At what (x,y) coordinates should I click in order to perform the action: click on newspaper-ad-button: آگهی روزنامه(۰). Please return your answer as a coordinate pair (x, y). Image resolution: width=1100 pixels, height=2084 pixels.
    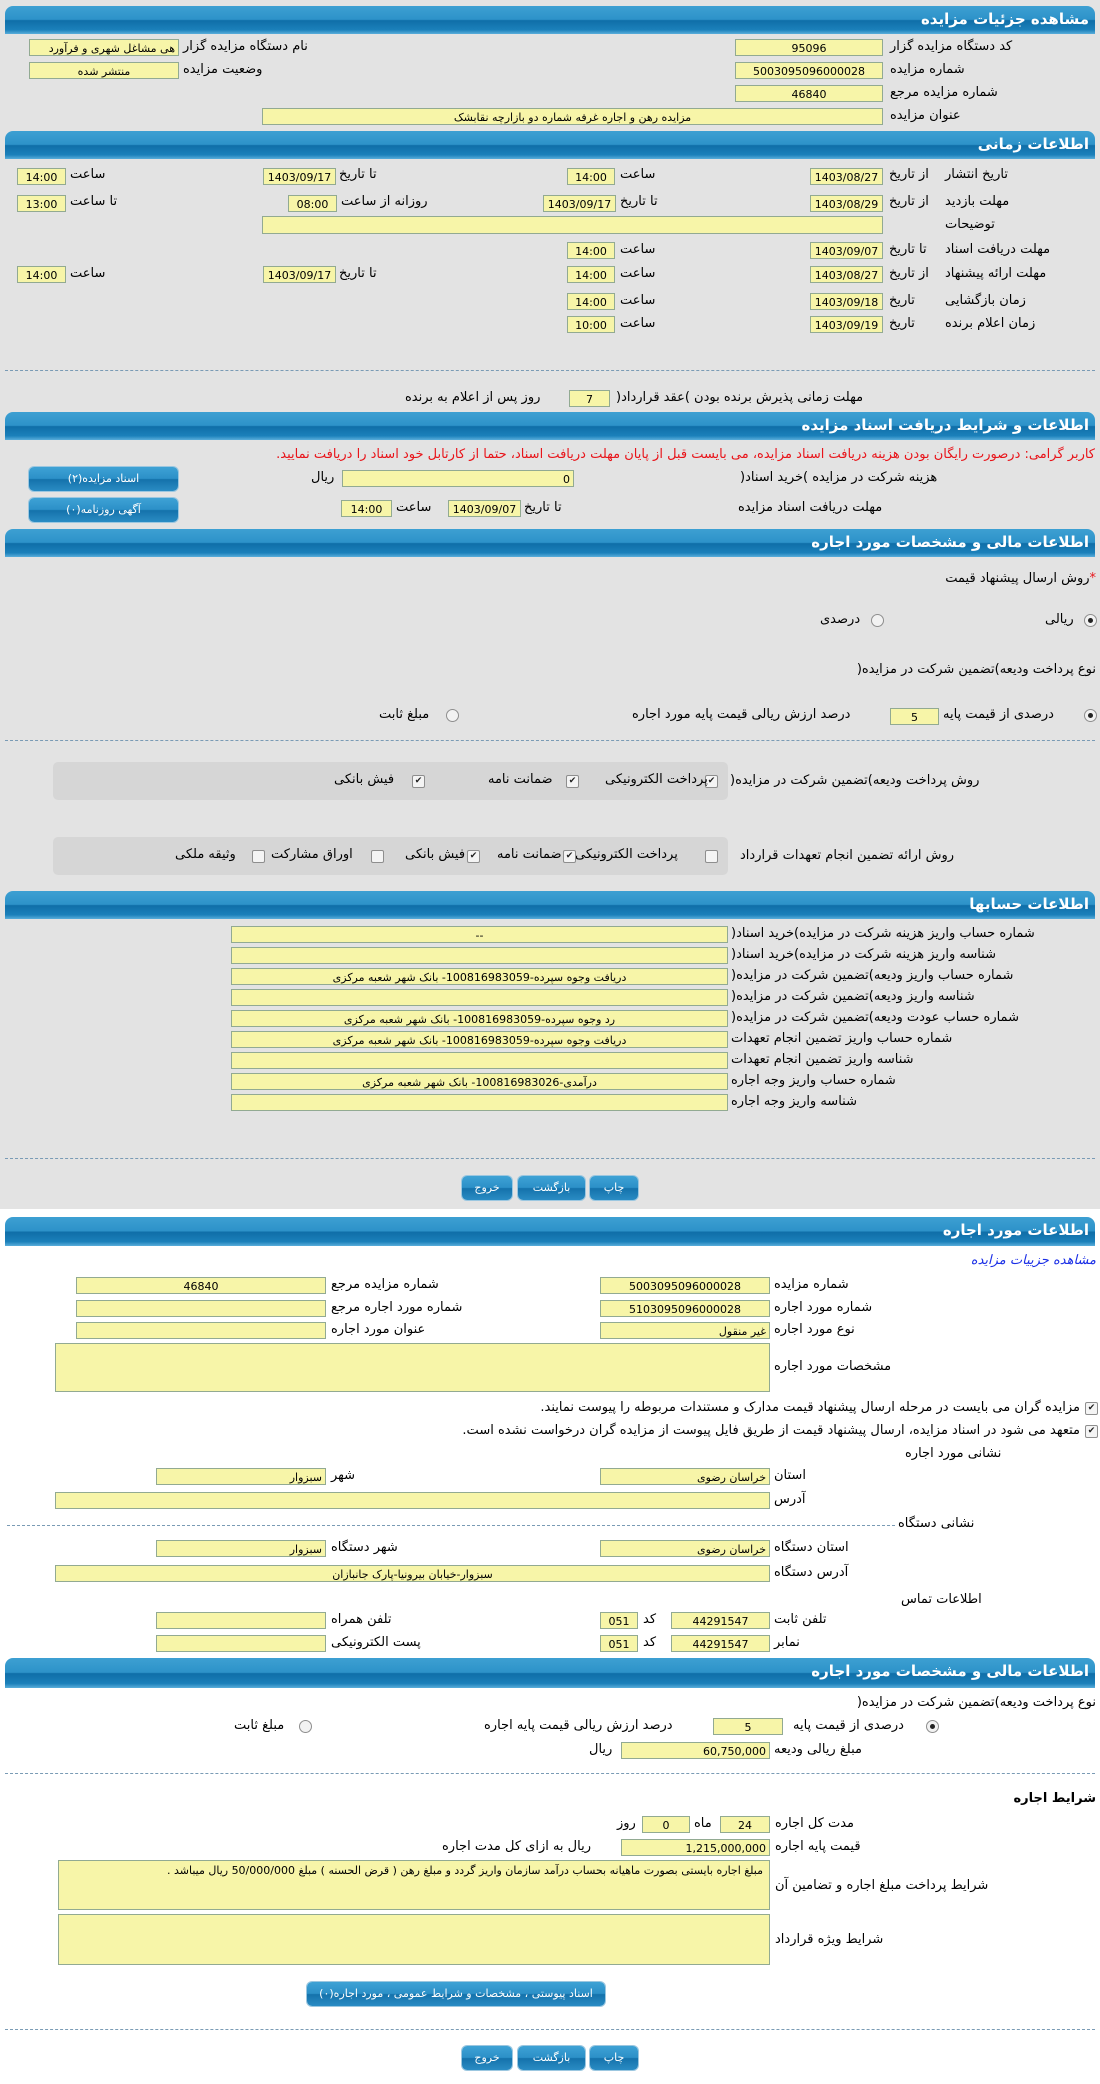
    Looking at the image, I should click on (103, 510).